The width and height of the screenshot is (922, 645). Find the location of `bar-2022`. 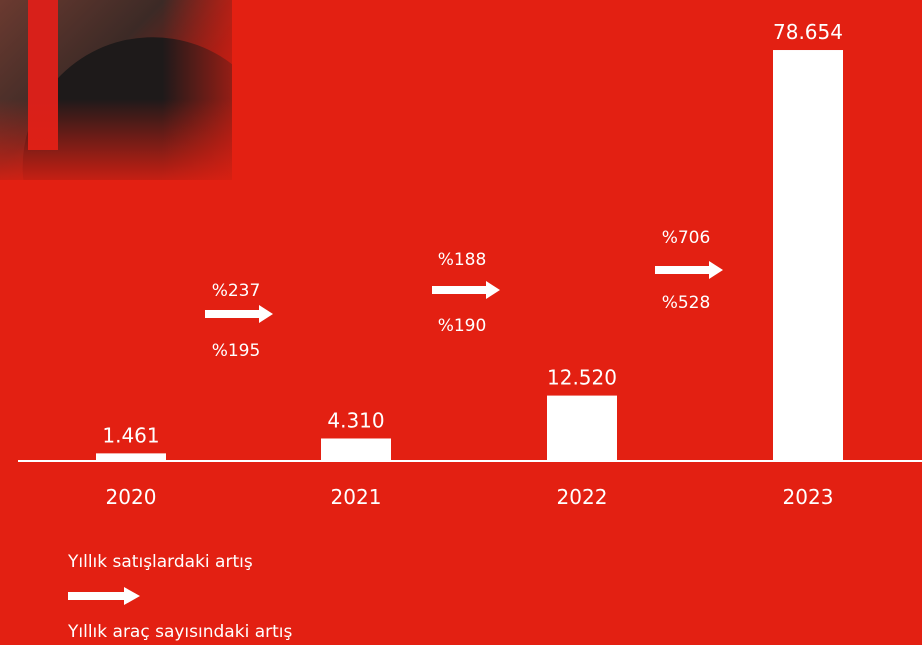

bar-2022 is located at coordinates (582, 428).